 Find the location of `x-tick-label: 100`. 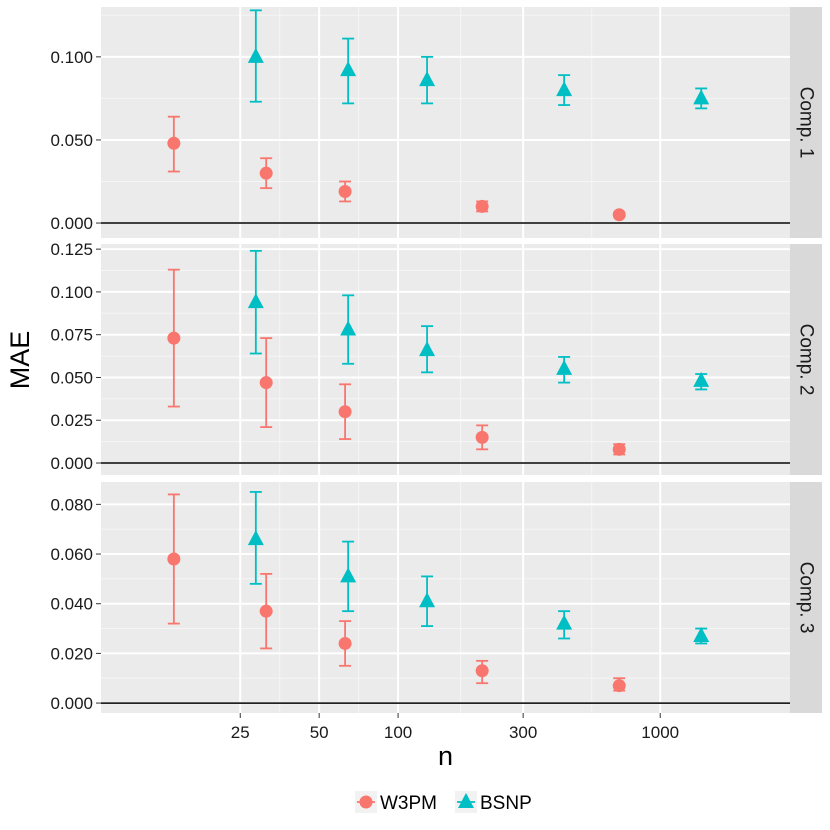

x-tick-label: 100 is located at coordinates (398, 732).